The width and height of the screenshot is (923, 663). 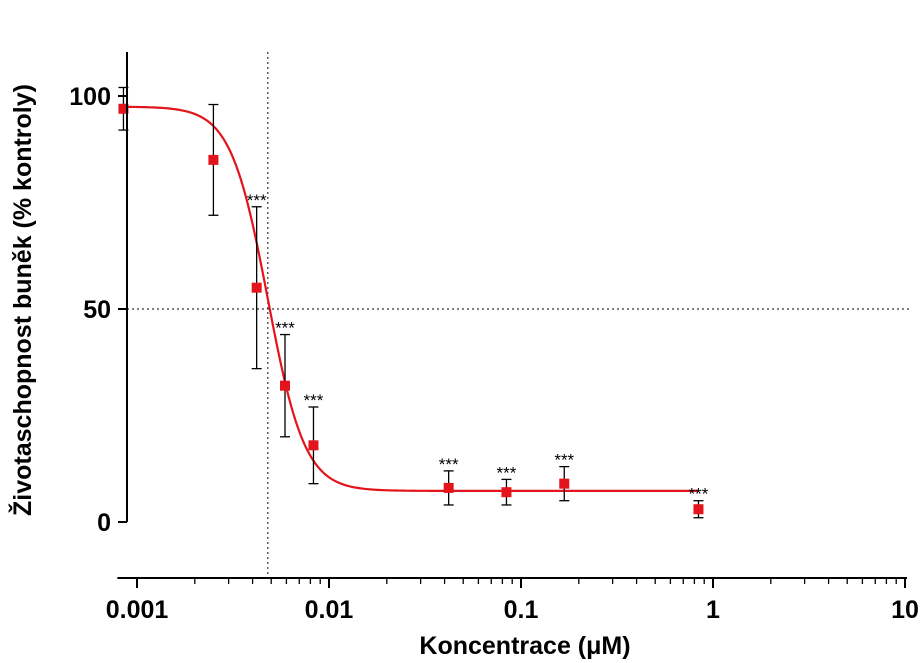 What do you see at coordinates (329, 610) in the screenshot?
I see `x-tick-label: 0.01` at bounding box center [329, 610].